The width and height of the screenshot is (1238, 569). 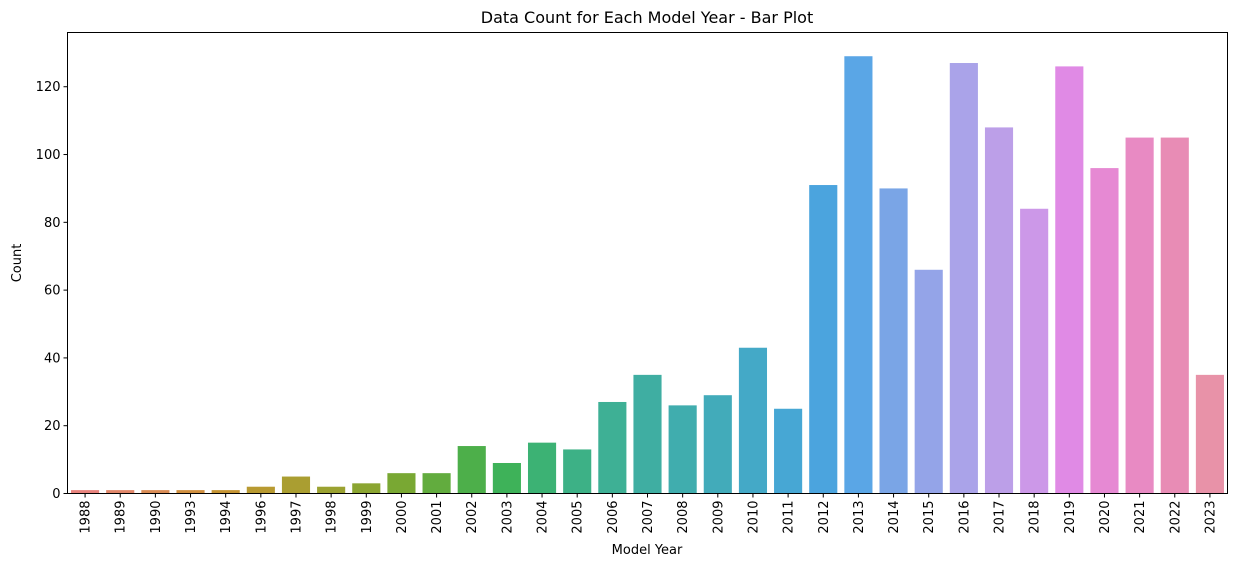 I want to click on bar-2000, so click(x=401, y=483).